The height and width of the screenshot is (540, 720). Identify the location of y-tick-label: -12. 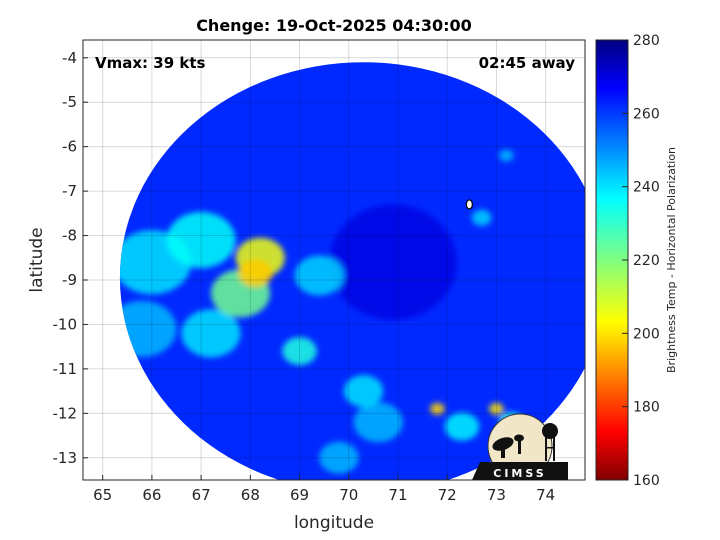
(65, 413).